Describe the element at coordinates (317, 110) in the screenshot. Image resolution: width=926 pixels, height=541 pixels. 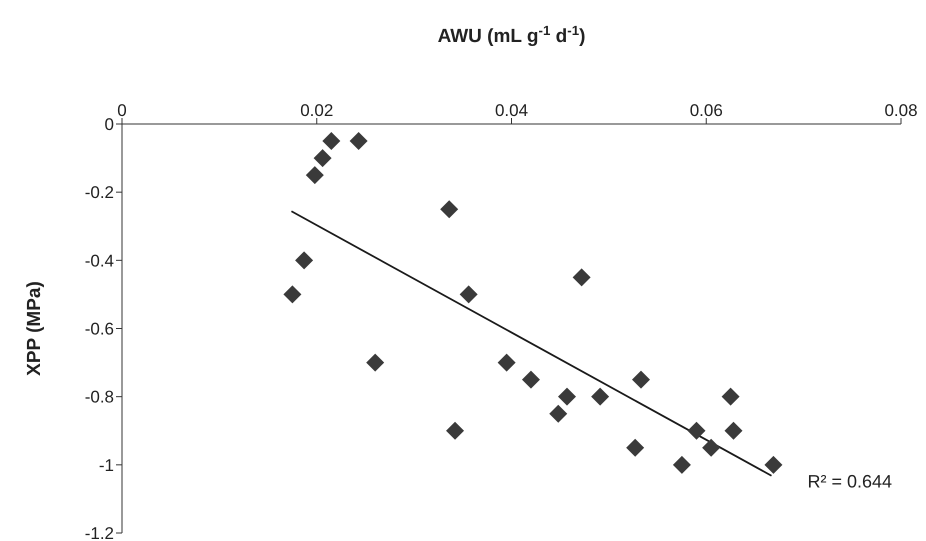
I see `x-tick-label: 0.02` at that location.